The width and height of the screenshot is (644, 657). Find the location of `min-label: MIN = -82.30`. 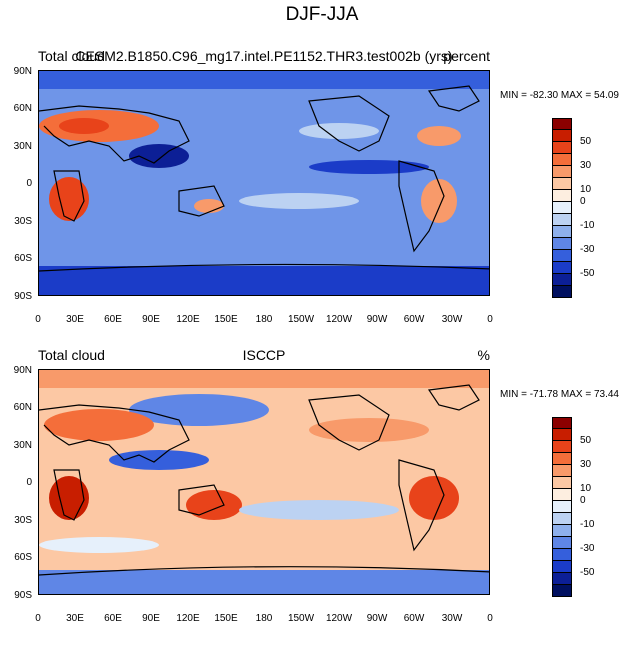

min-label: MIN = -82.30 is located at coordinates (529, 95).